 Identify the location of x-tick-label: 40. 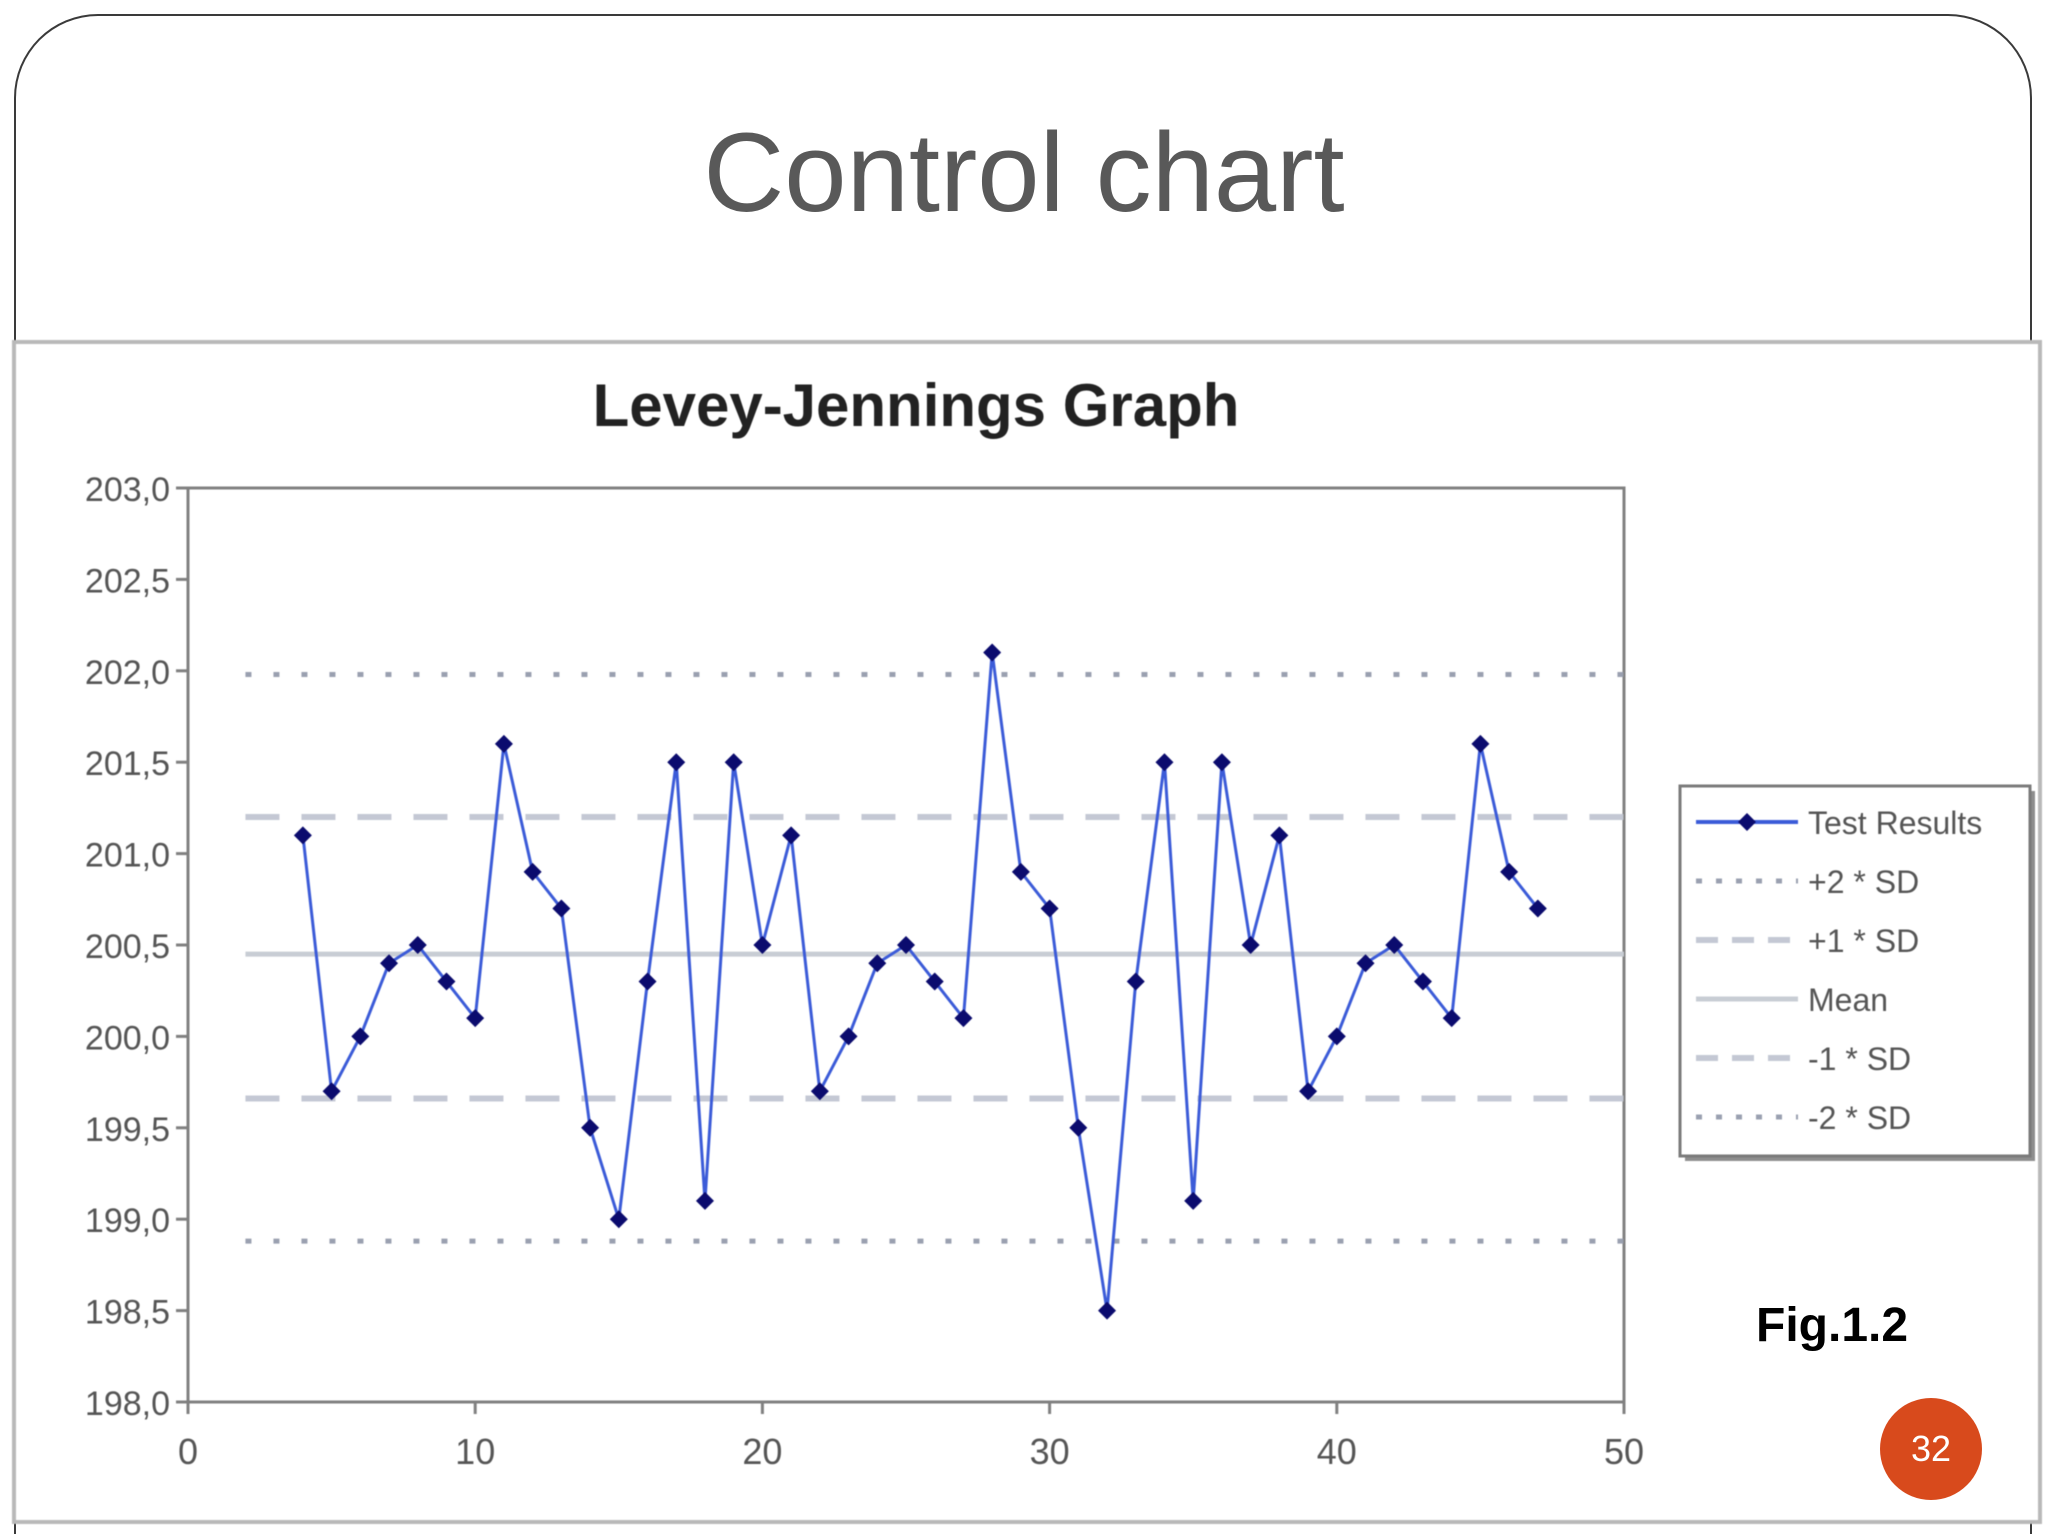
(1337, 1451).